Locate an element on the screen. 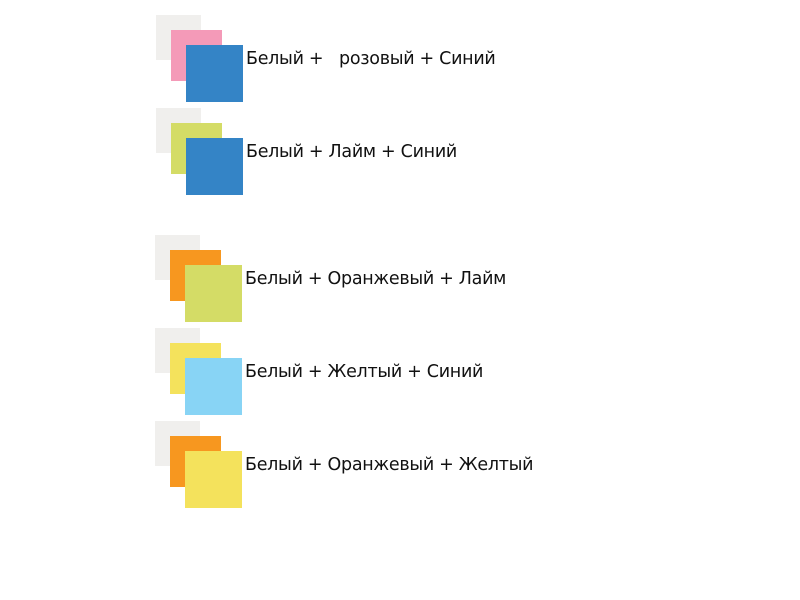 The height and width of the screenshot is (600, 800). combination-label: Белый + Оранжевый + Лайм is located at coordinates (376, 279).